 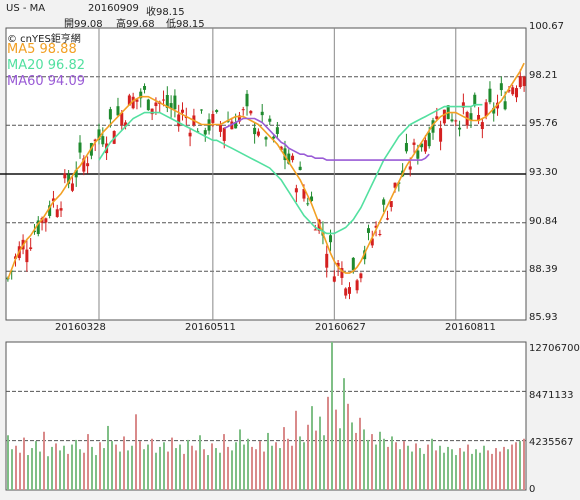 What do you see at coordinates (42, 49) in the screenshot?
I see `legend-ma5: MA5 98.88` at bounding box center [42, 49].